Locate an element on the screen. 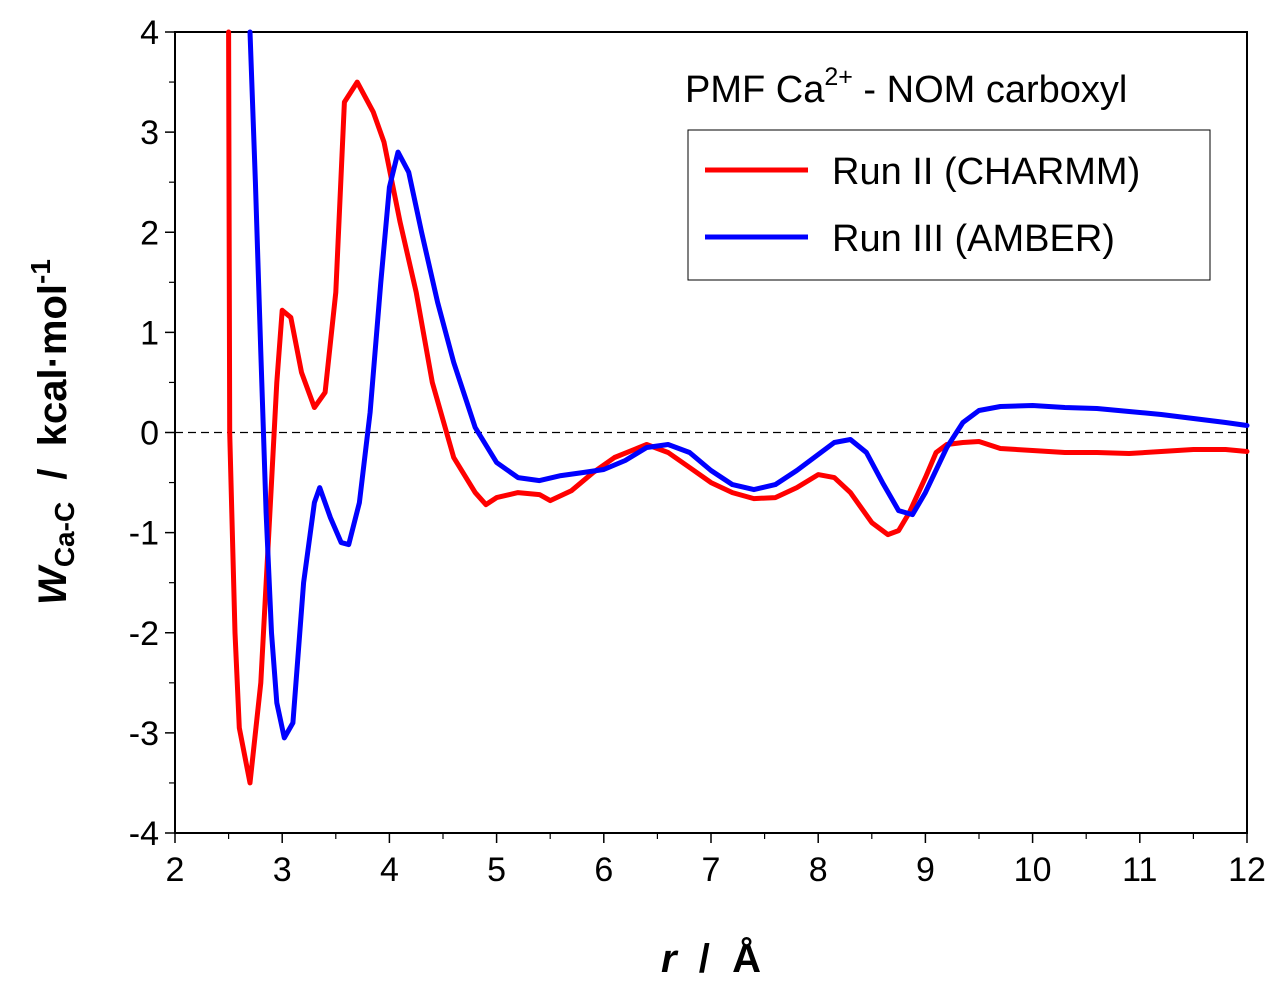 This screenshot has width=1277, height=982. x-tick-label: 6 is located at coordinates (603, 870).